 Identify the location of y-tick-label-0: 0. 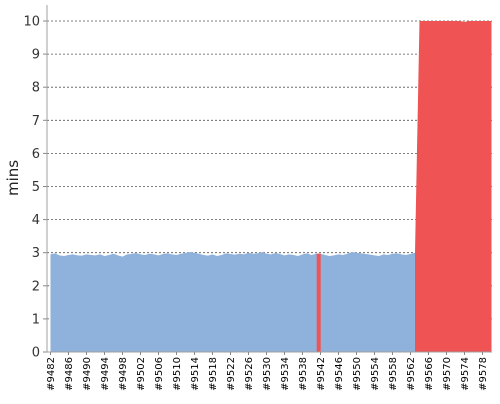
(36, 353).